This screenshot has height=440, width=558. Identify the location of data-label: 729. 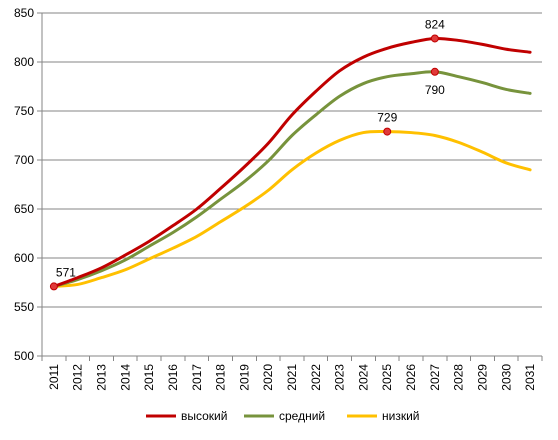
(387, 118).